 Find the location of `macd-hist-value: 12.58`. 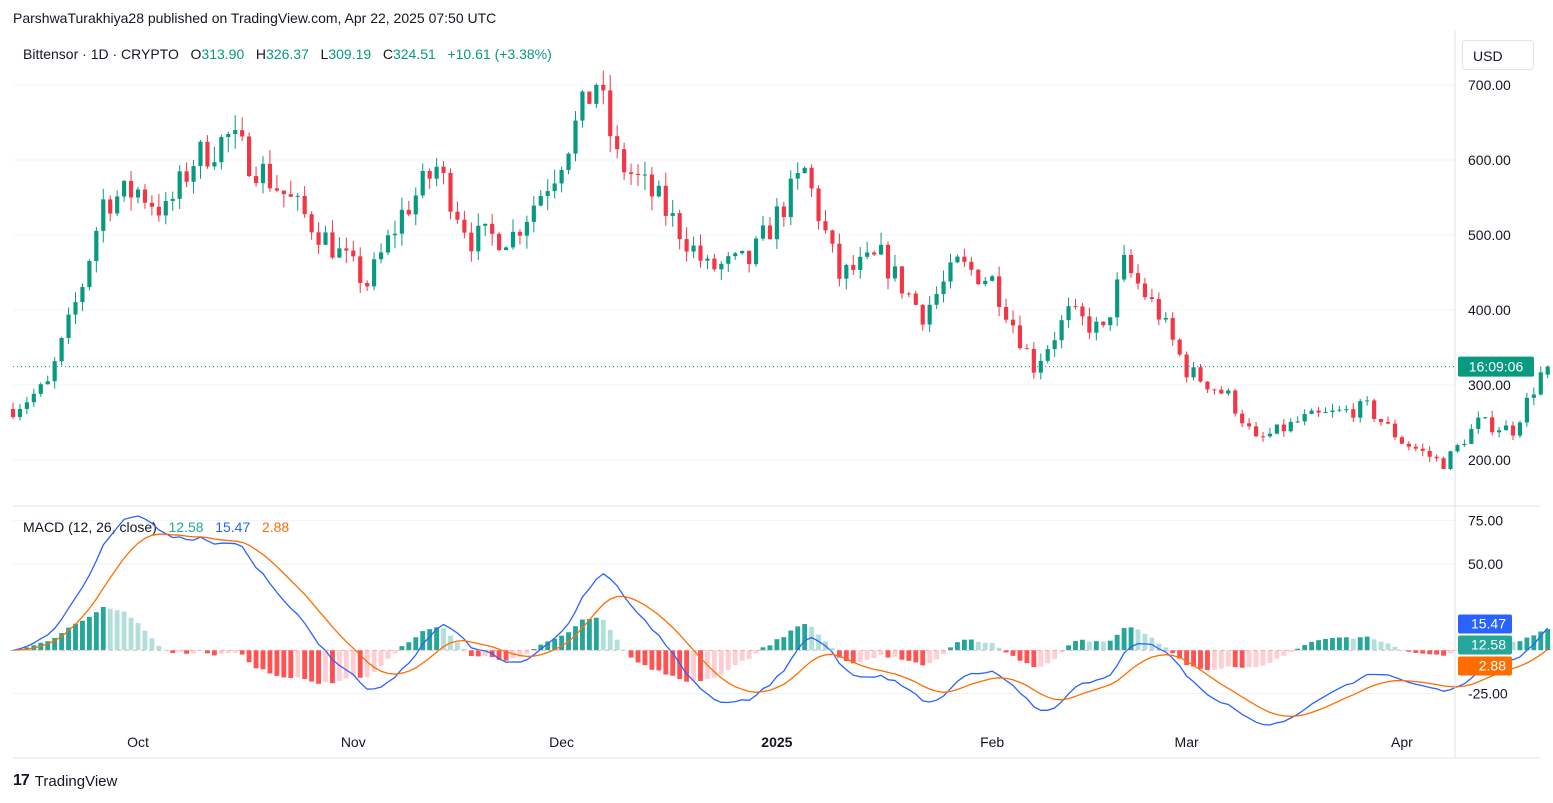

macd-hist-value: 12.58 is located at coordinates (186, 527).